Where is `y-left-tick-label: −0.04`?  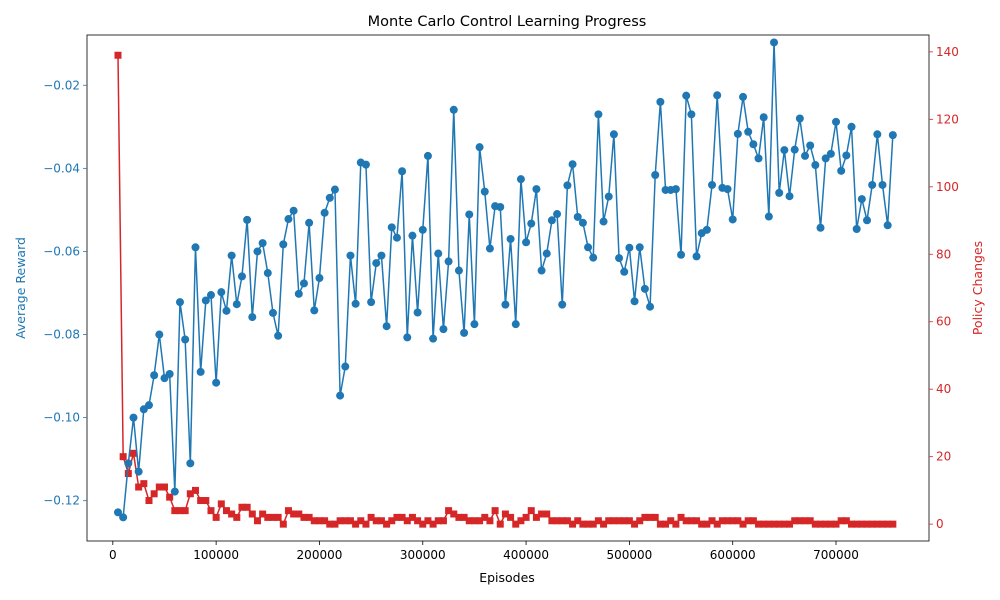
y-left-tick-label: −0.04 is located at coordinates (61, 168).